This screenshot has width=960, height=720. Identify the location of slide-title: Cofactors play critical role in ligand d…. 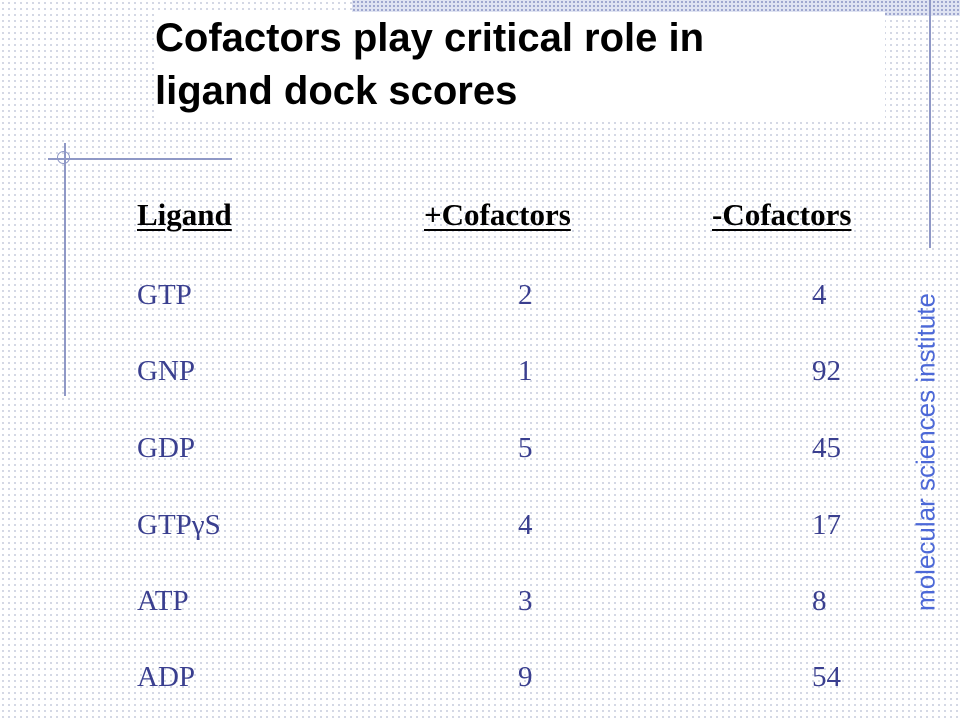
(520, 65).